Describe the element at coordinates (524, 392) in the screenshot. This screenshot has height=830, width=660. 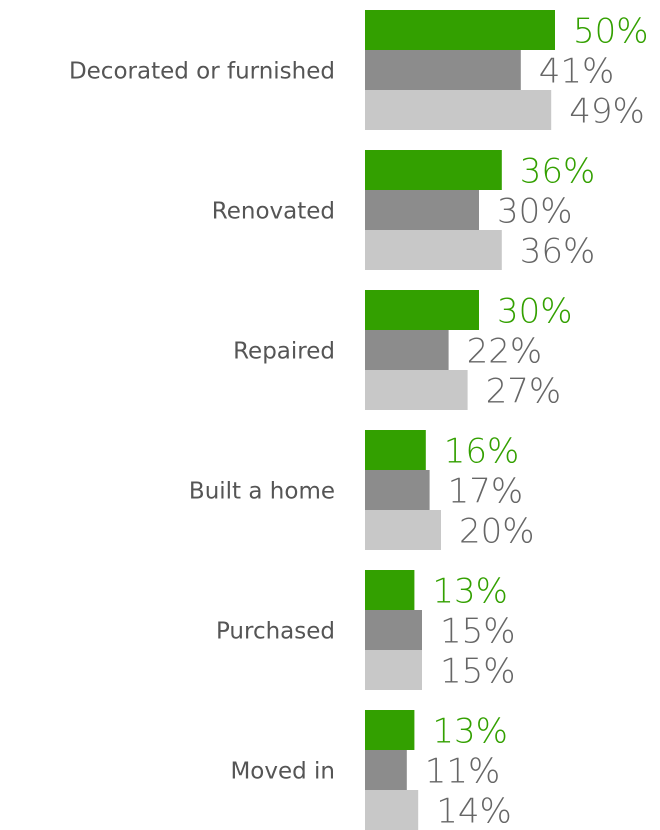
I see `value-label: 27%` at that location.